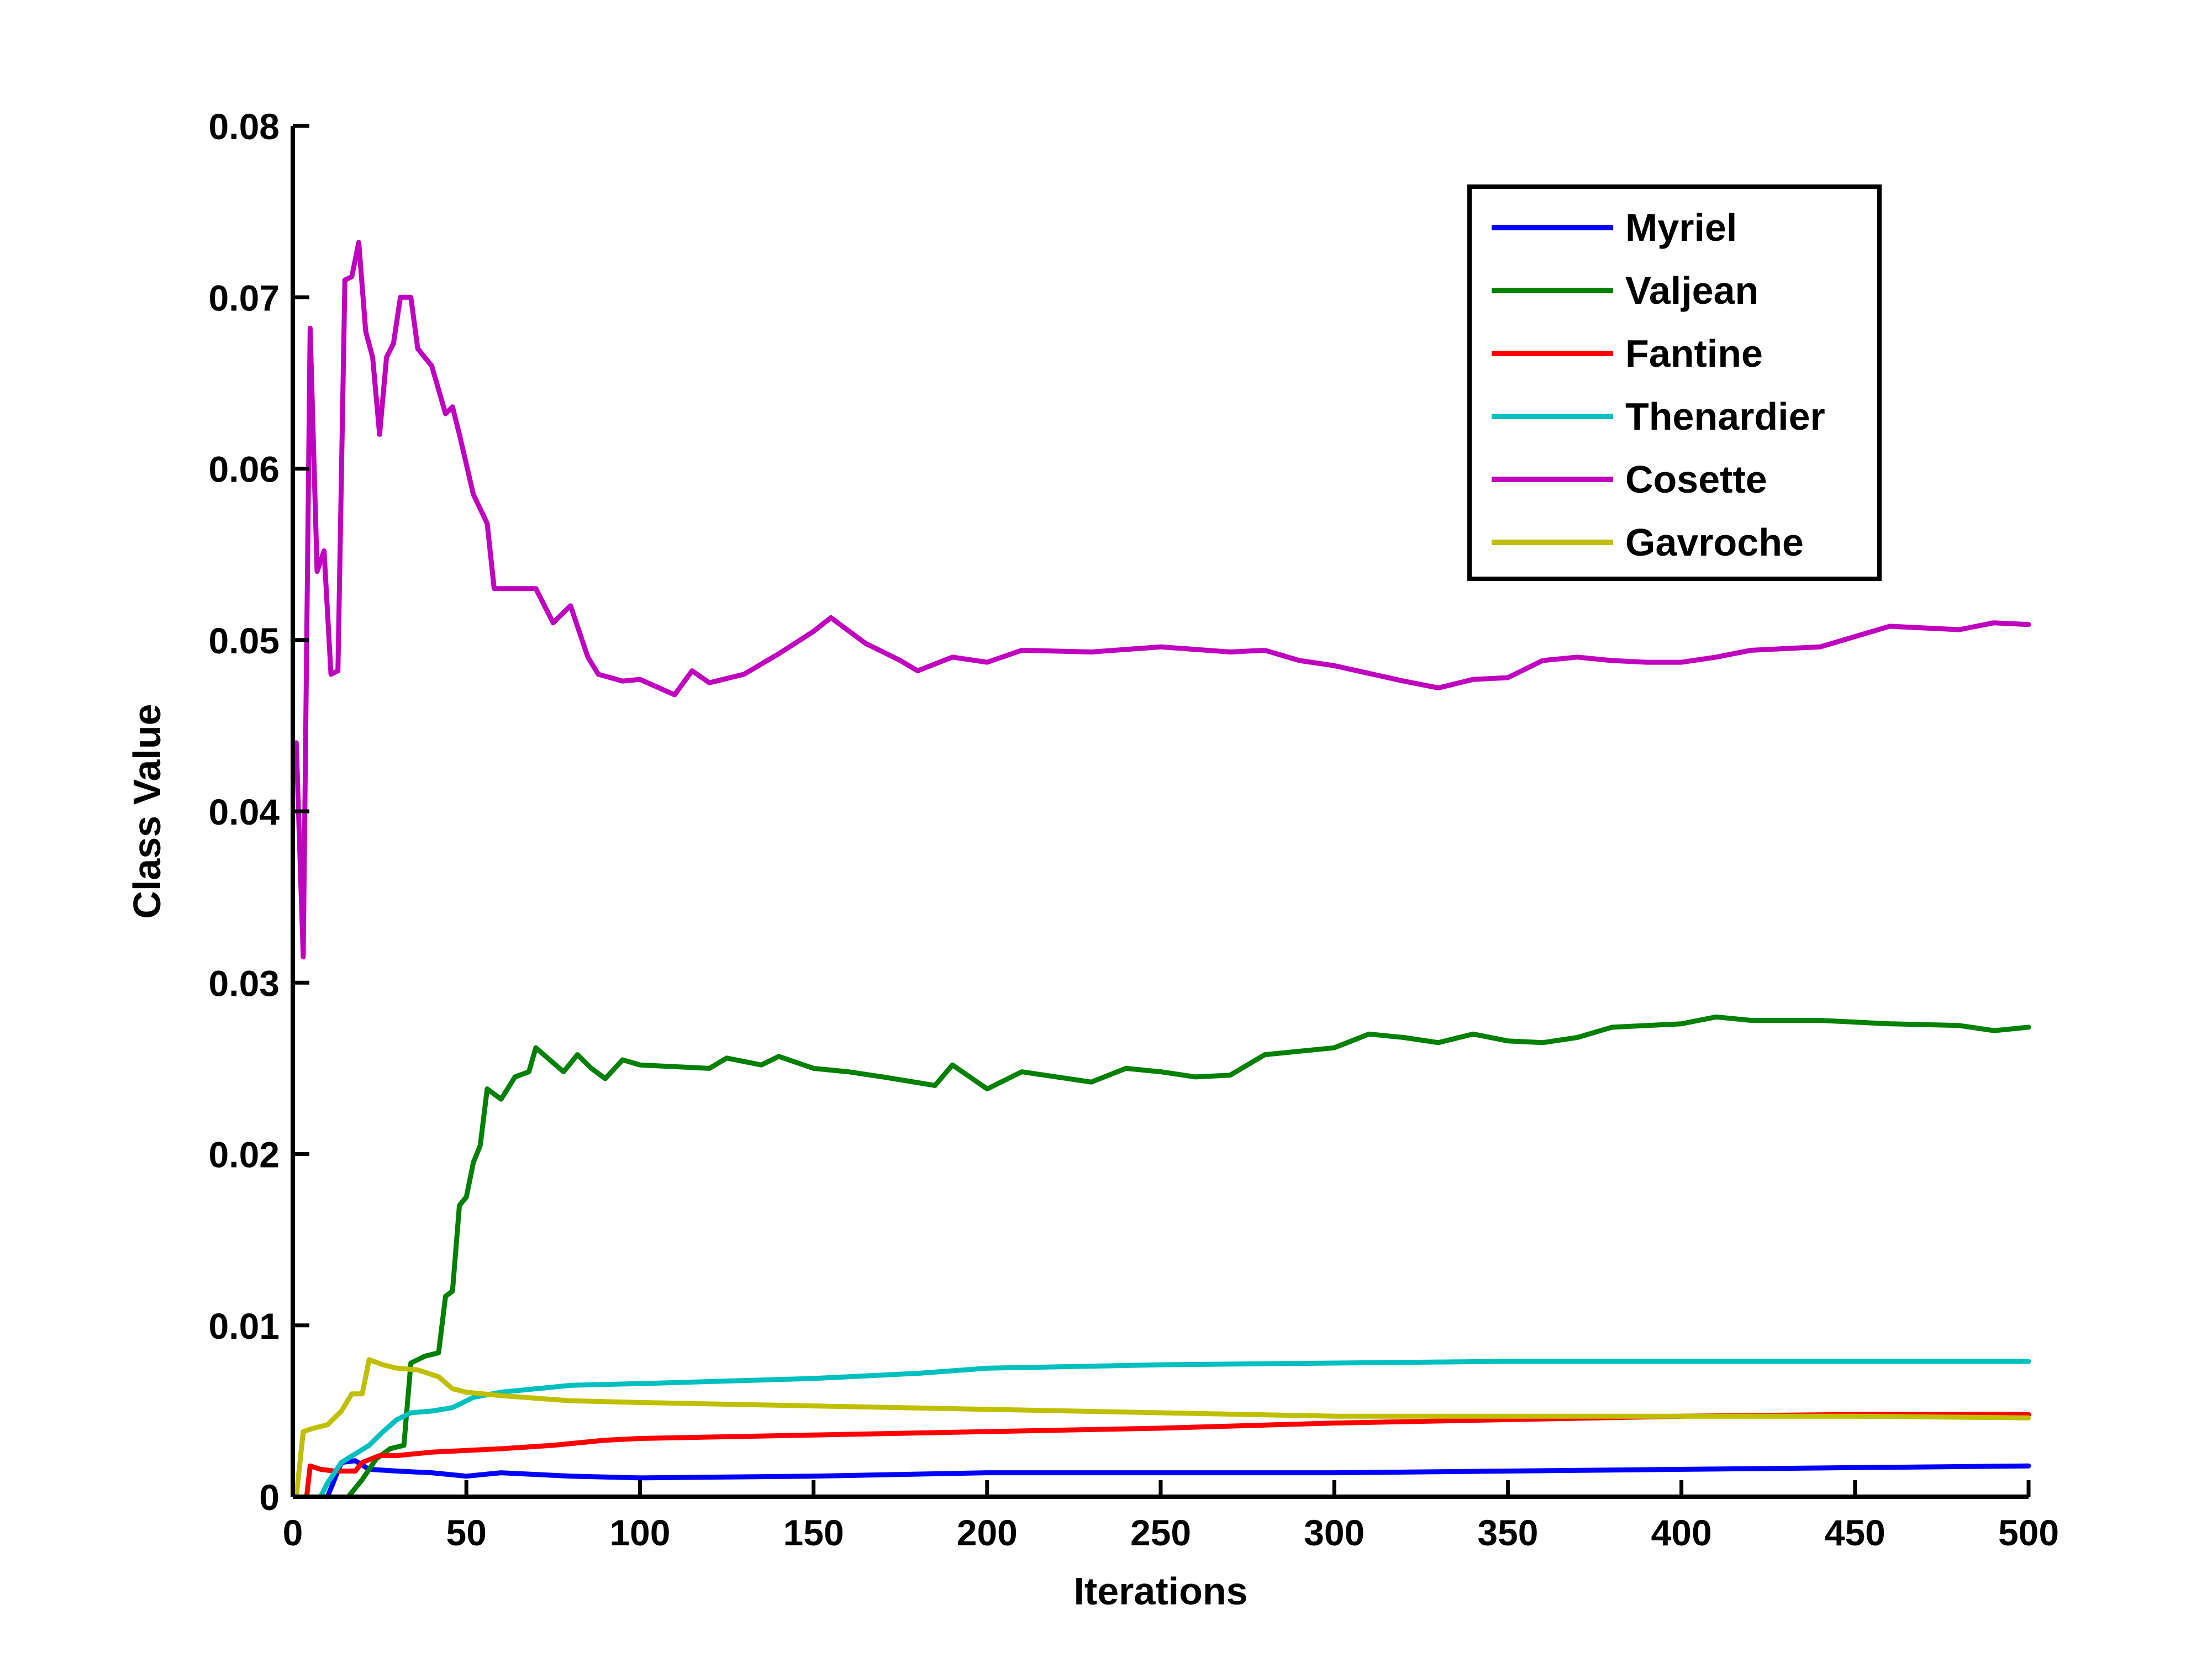 The height and width of the screenshot is (1658, 2212). I want to click on y-tick-label: 0.01, so click(244, 1327).